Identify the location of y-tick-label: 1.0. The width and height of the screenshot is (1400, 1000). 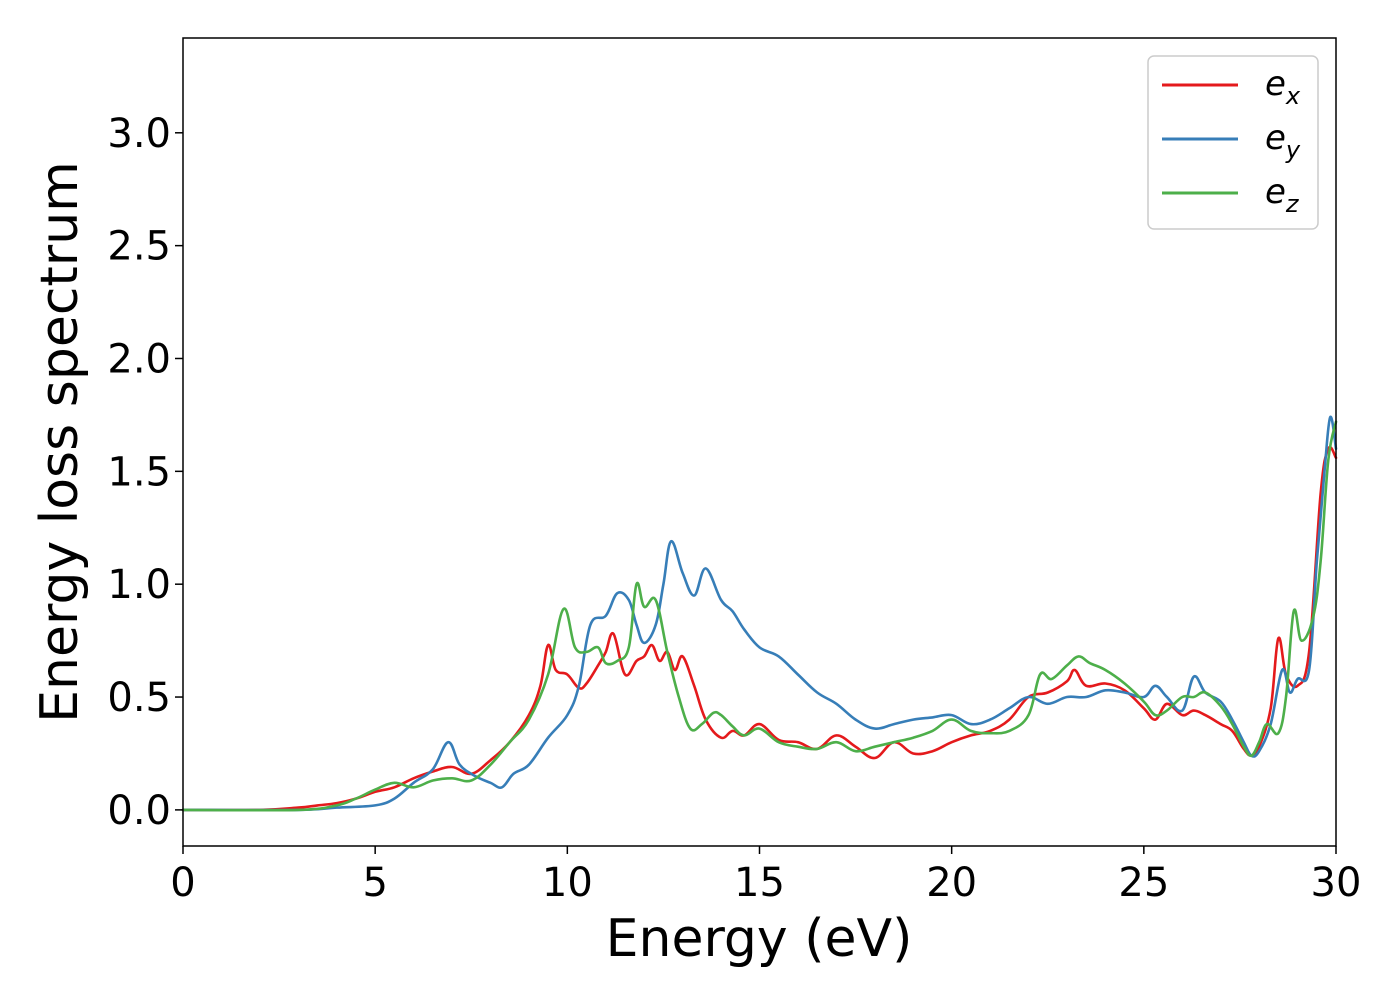
(139, 585).